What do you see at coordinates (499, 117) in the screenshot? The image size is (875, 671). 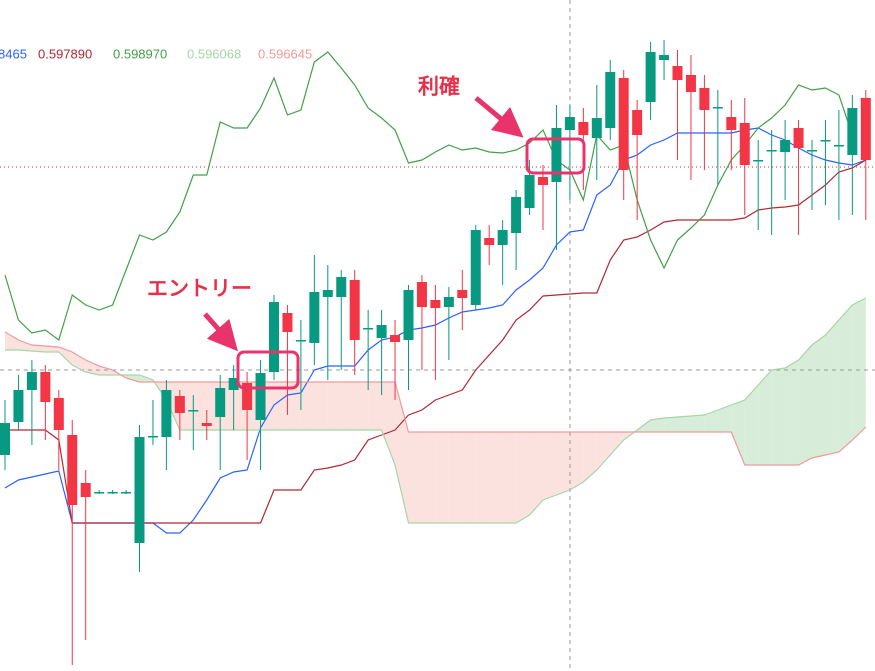 I see `take-profit-arrow` at bounding box center [499, 117].